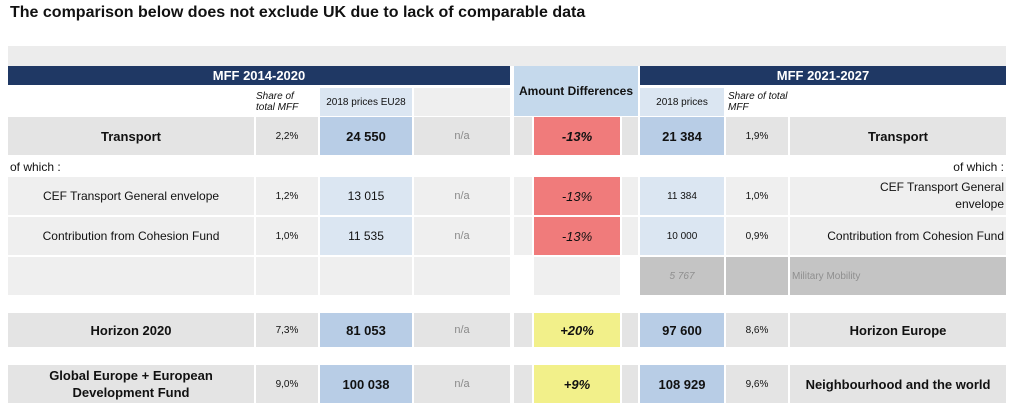  Describe the element at coordinates (577, 330) in the screenshot. I see `horizon-diff: +20%` at that location.